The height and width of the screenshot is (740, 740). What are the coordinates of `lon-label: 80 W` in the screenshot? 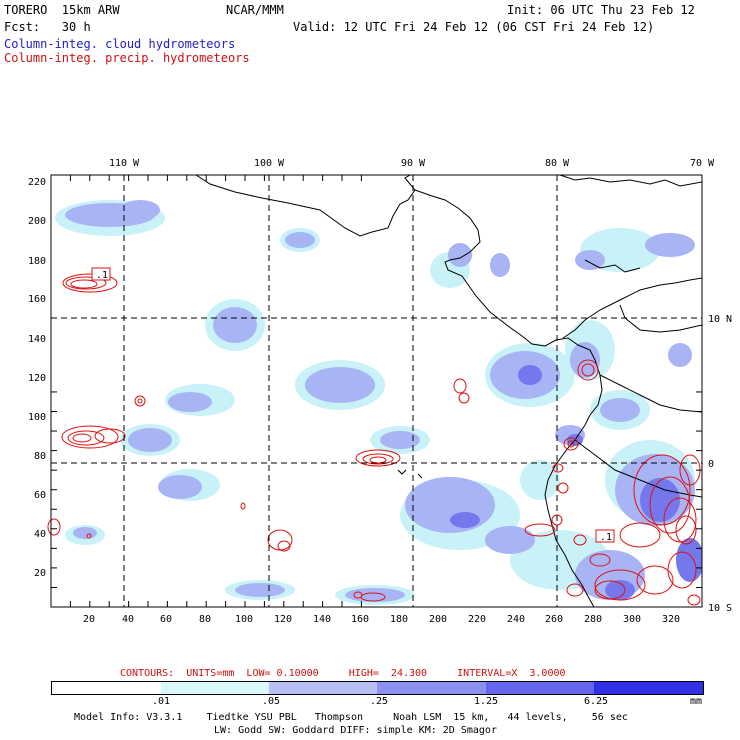 It's located at (557, 163).